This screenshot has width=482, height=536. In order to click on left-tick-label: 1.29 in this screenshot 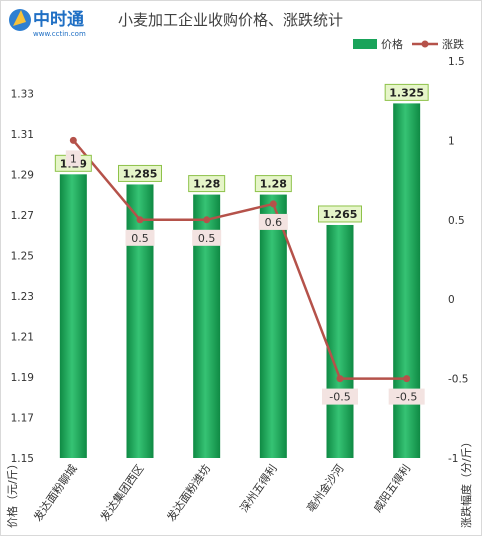, I will do `click(22, 175)`.